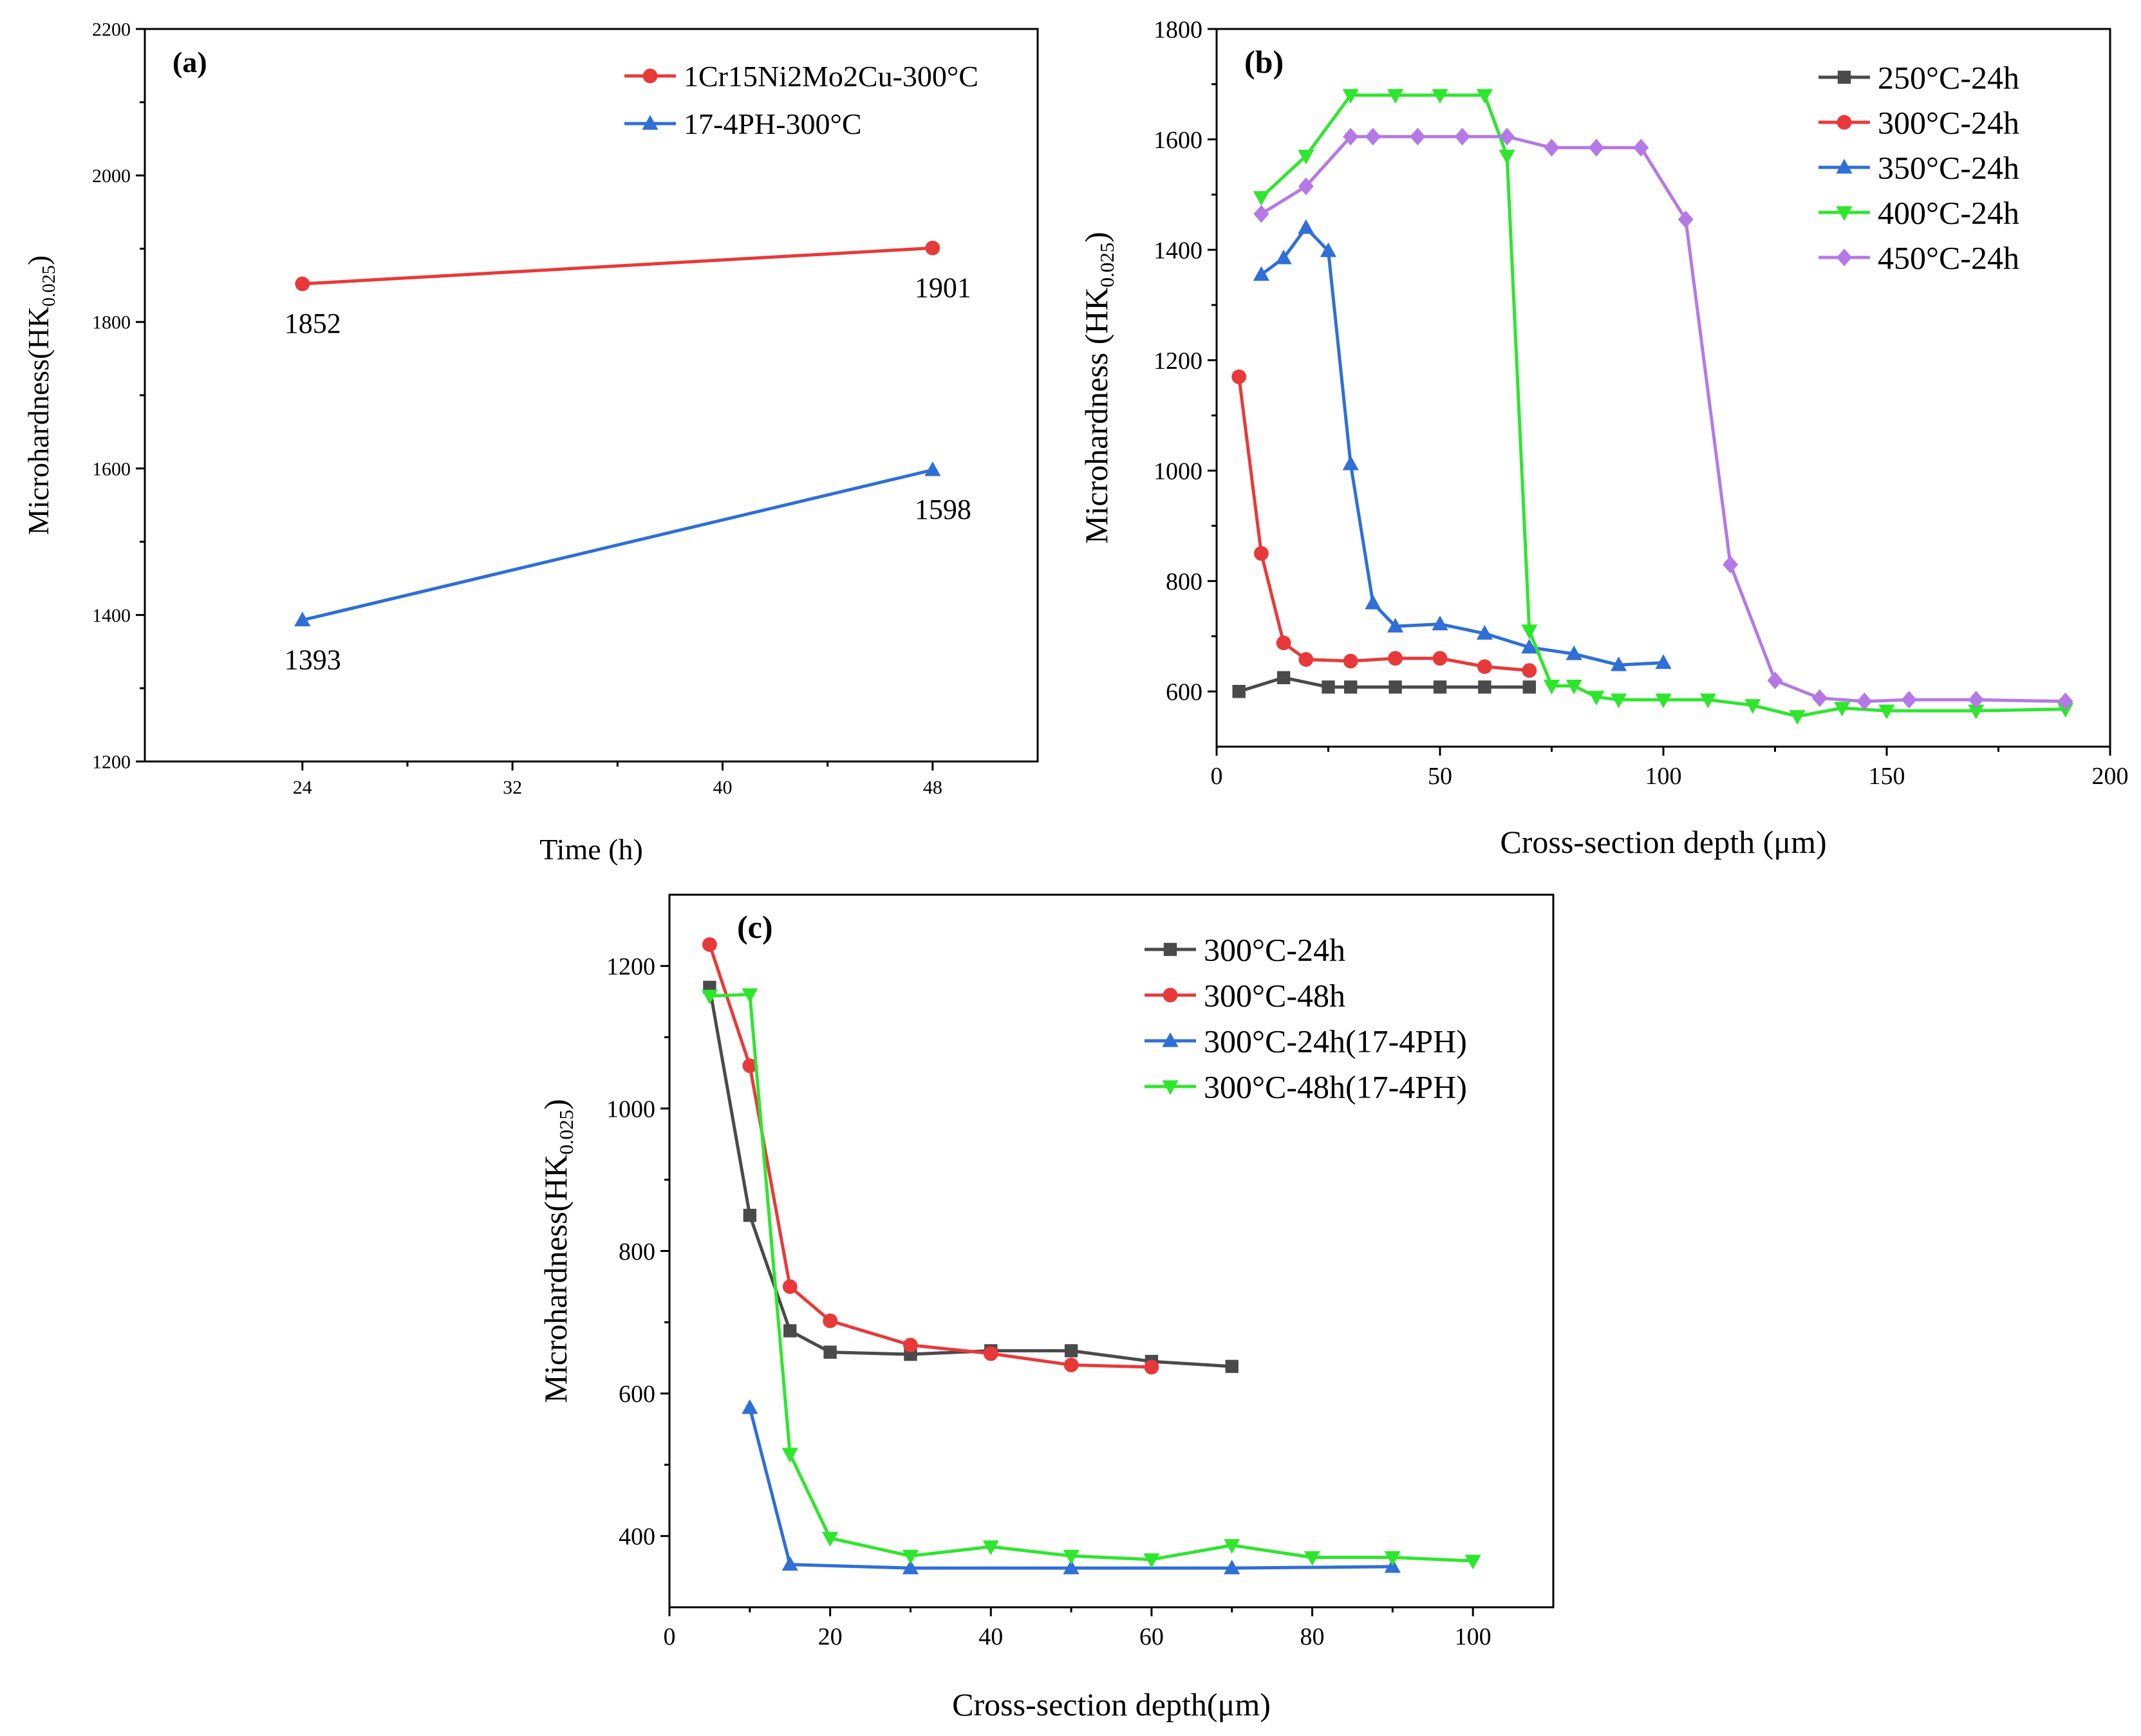 This screenshot has height=1736, width=2141. What do you see at coordinates (932, 787) in the screenshot?
I see `x-tick-label: 48` at bounding box center [932, 787].